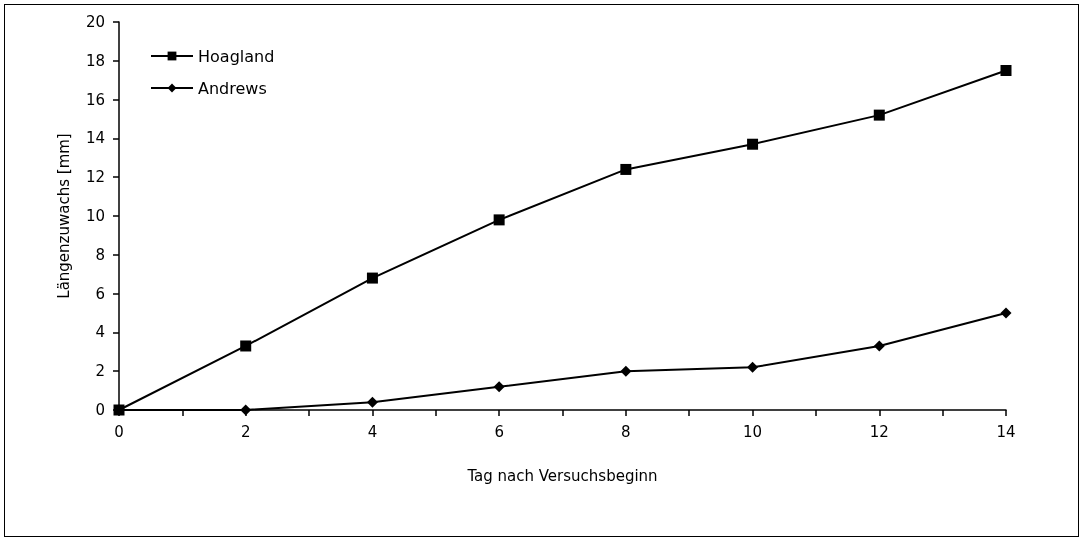 This screenshot has width=1083, height=541. What do you see at coordinates (100, 254) in the screenshot?
I see `y-tick-label: 8` at bounding box center [100, 254].